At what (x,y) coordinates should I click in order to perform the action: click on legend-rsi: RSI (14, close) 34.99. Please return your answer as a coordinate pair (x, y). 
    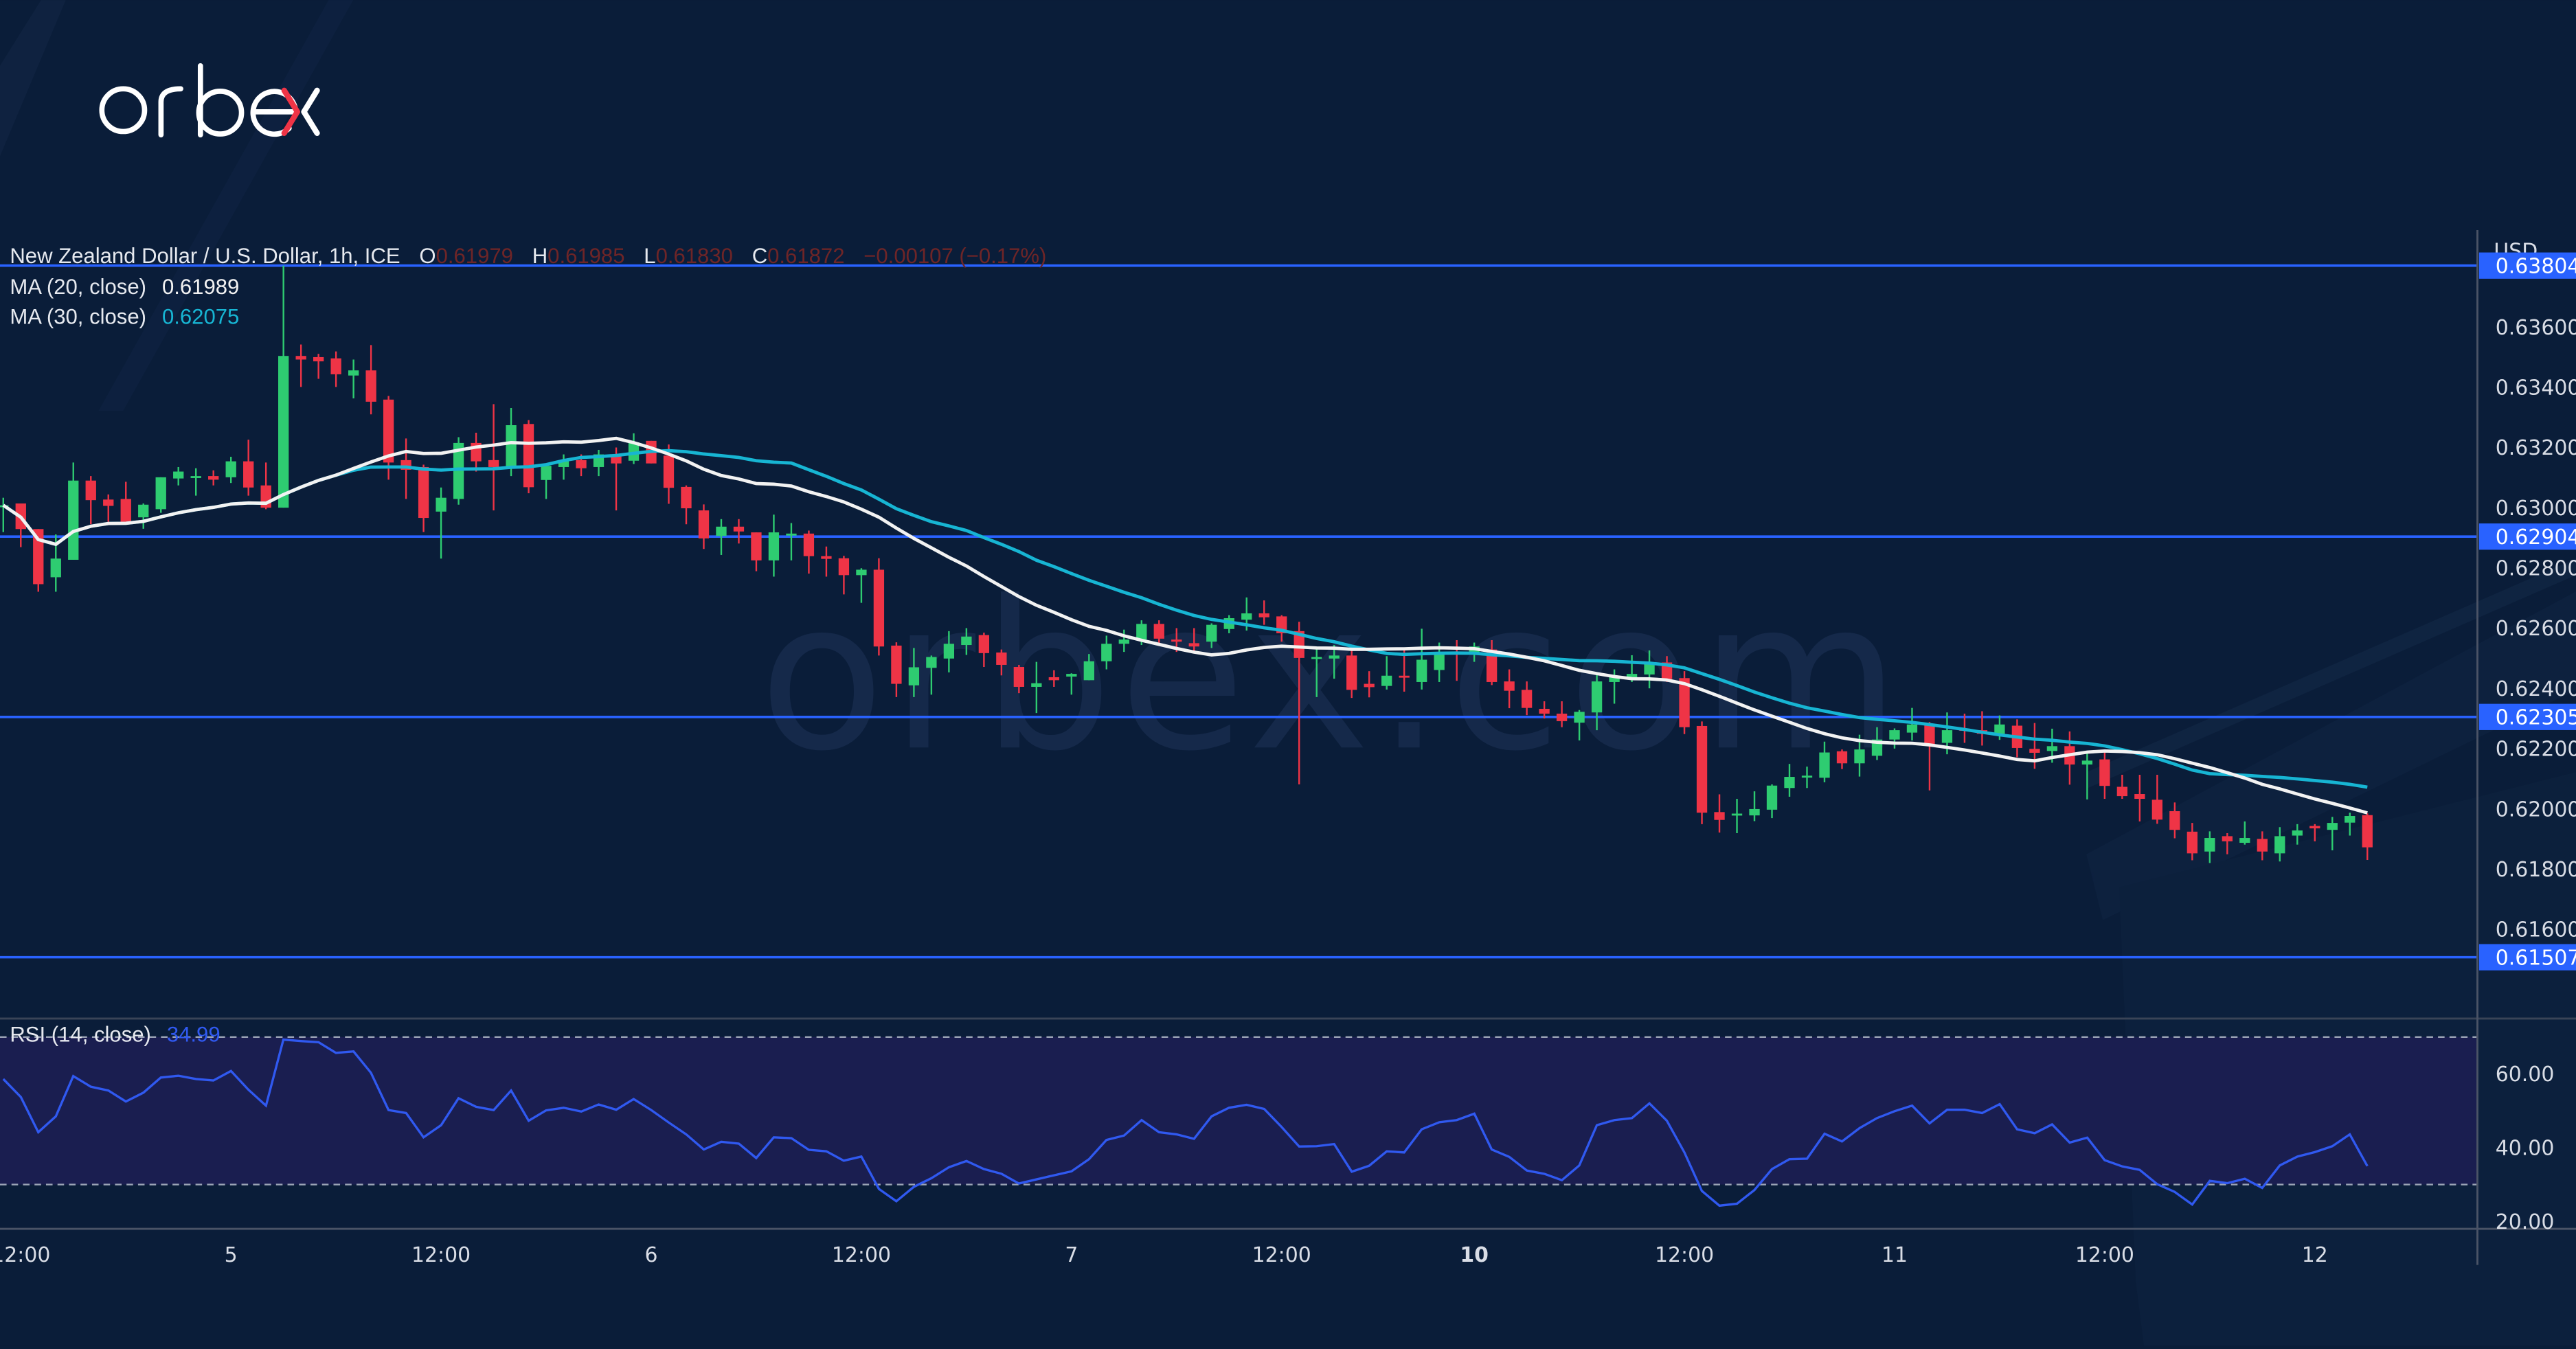
    Looking at the image, I should click on (115, 1034).